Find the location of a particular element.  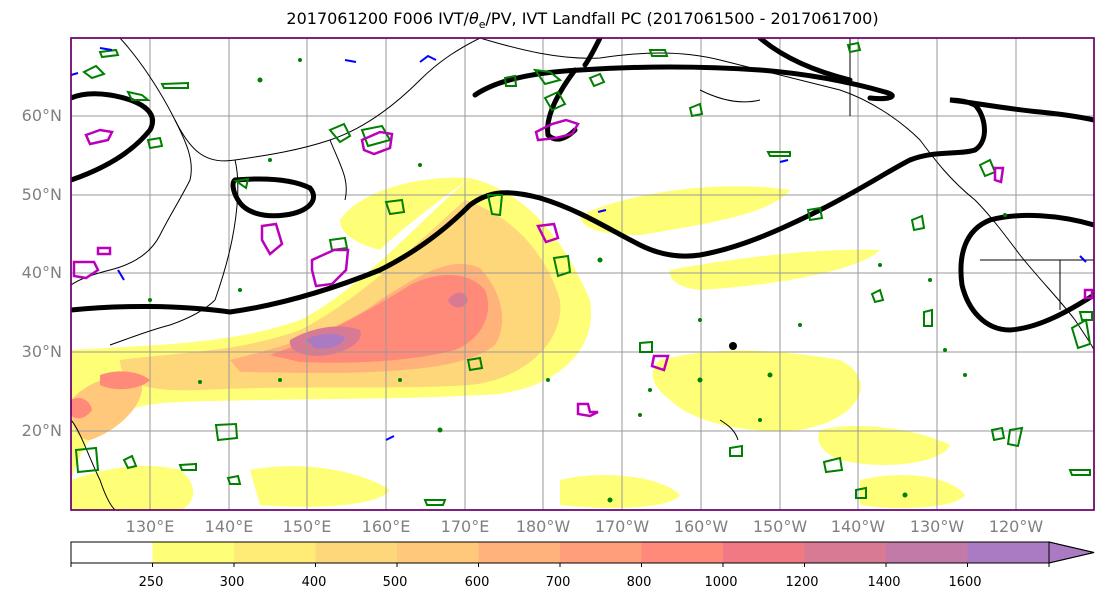

lat-label-30: 30°N is located at coordinates (41, 351).